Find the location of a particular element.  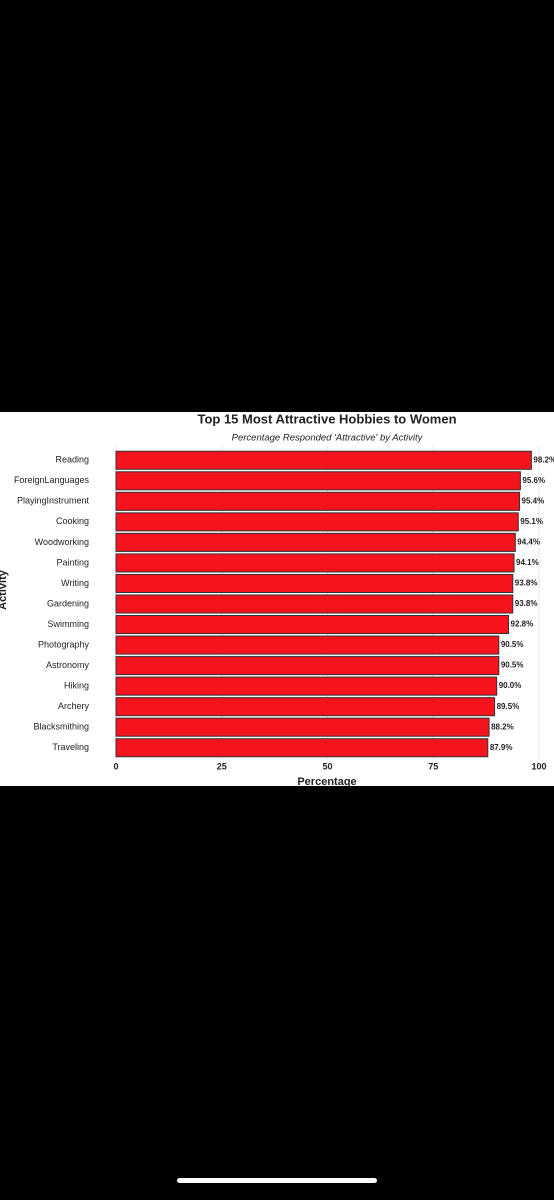

value-label: 89.5% is located at coordinates (508, 706).